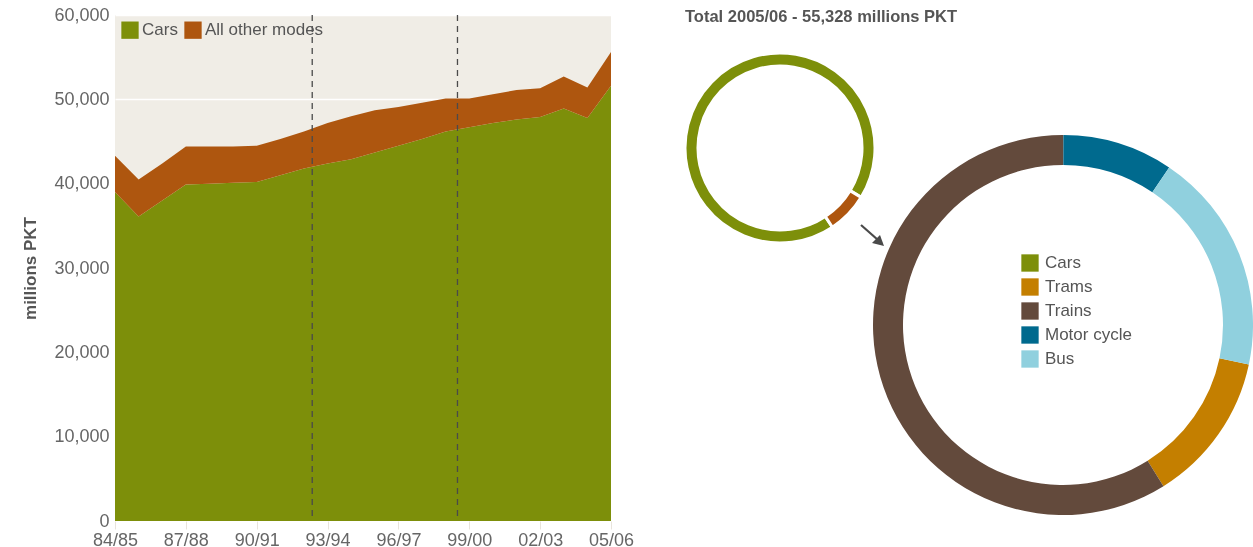 This screenshot has width=1253, height=547. What do you see at coordinates (186, 538) in the screenshot?
I see `x-tick-label: 87/88` at bounding box center [186, 538].